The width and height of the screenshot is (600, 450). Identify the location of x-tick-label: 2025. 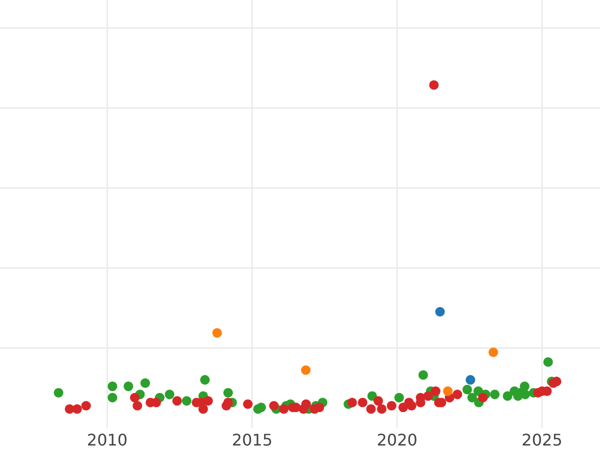
(542, 440).